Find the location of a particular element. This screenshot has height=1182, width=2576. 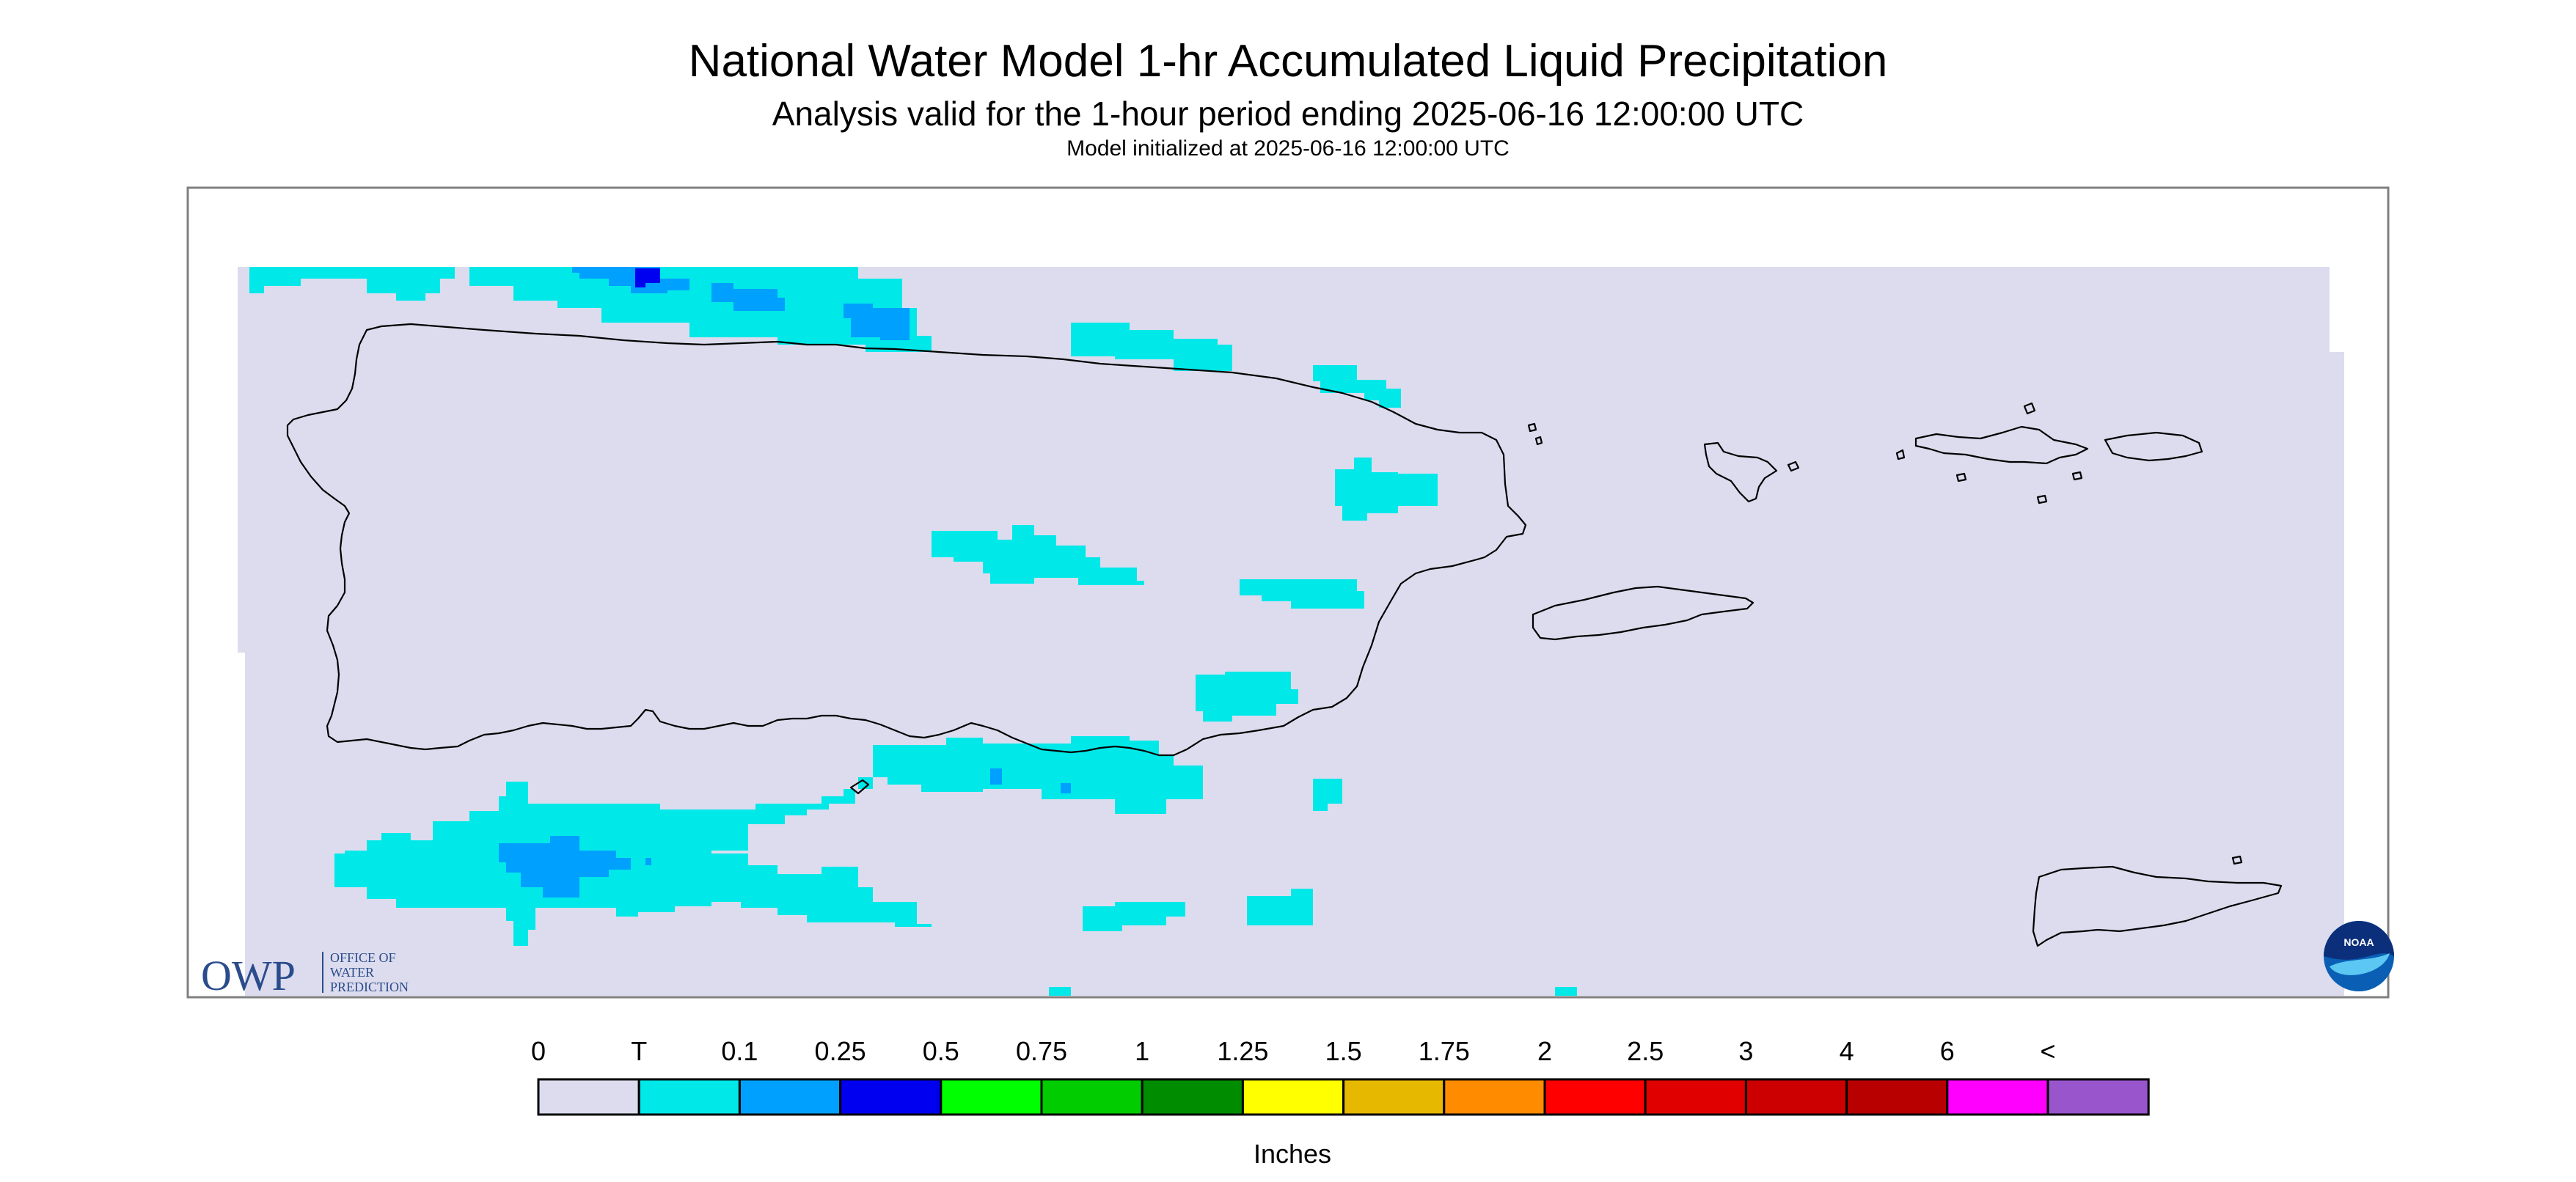

legend-tick-label: 1.5 is located at coordinates (1343, 1051).